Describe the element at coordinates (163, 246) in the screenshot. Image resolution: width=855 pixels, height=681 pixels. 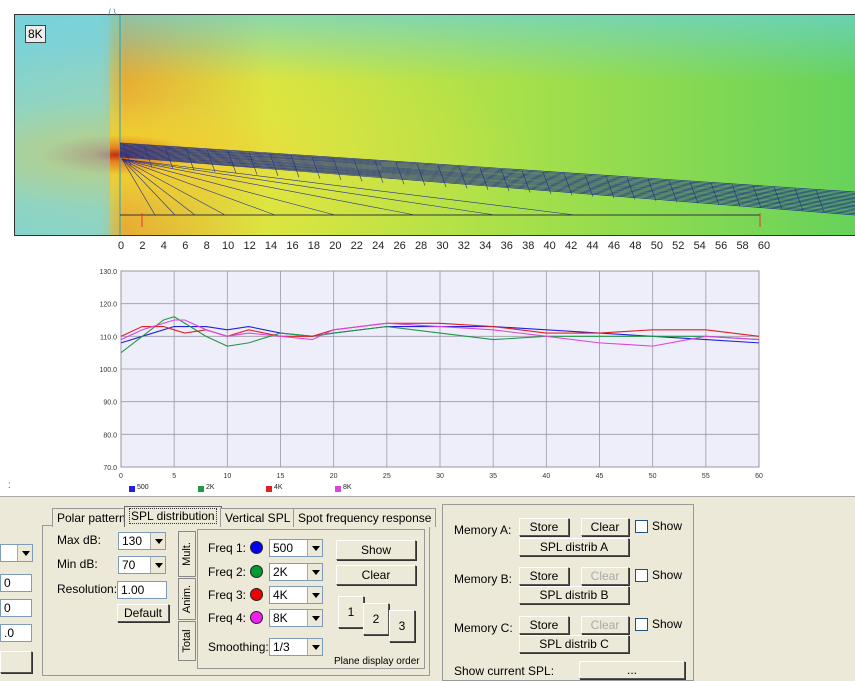
I see `heatmap-x-tick: 4` at that location.